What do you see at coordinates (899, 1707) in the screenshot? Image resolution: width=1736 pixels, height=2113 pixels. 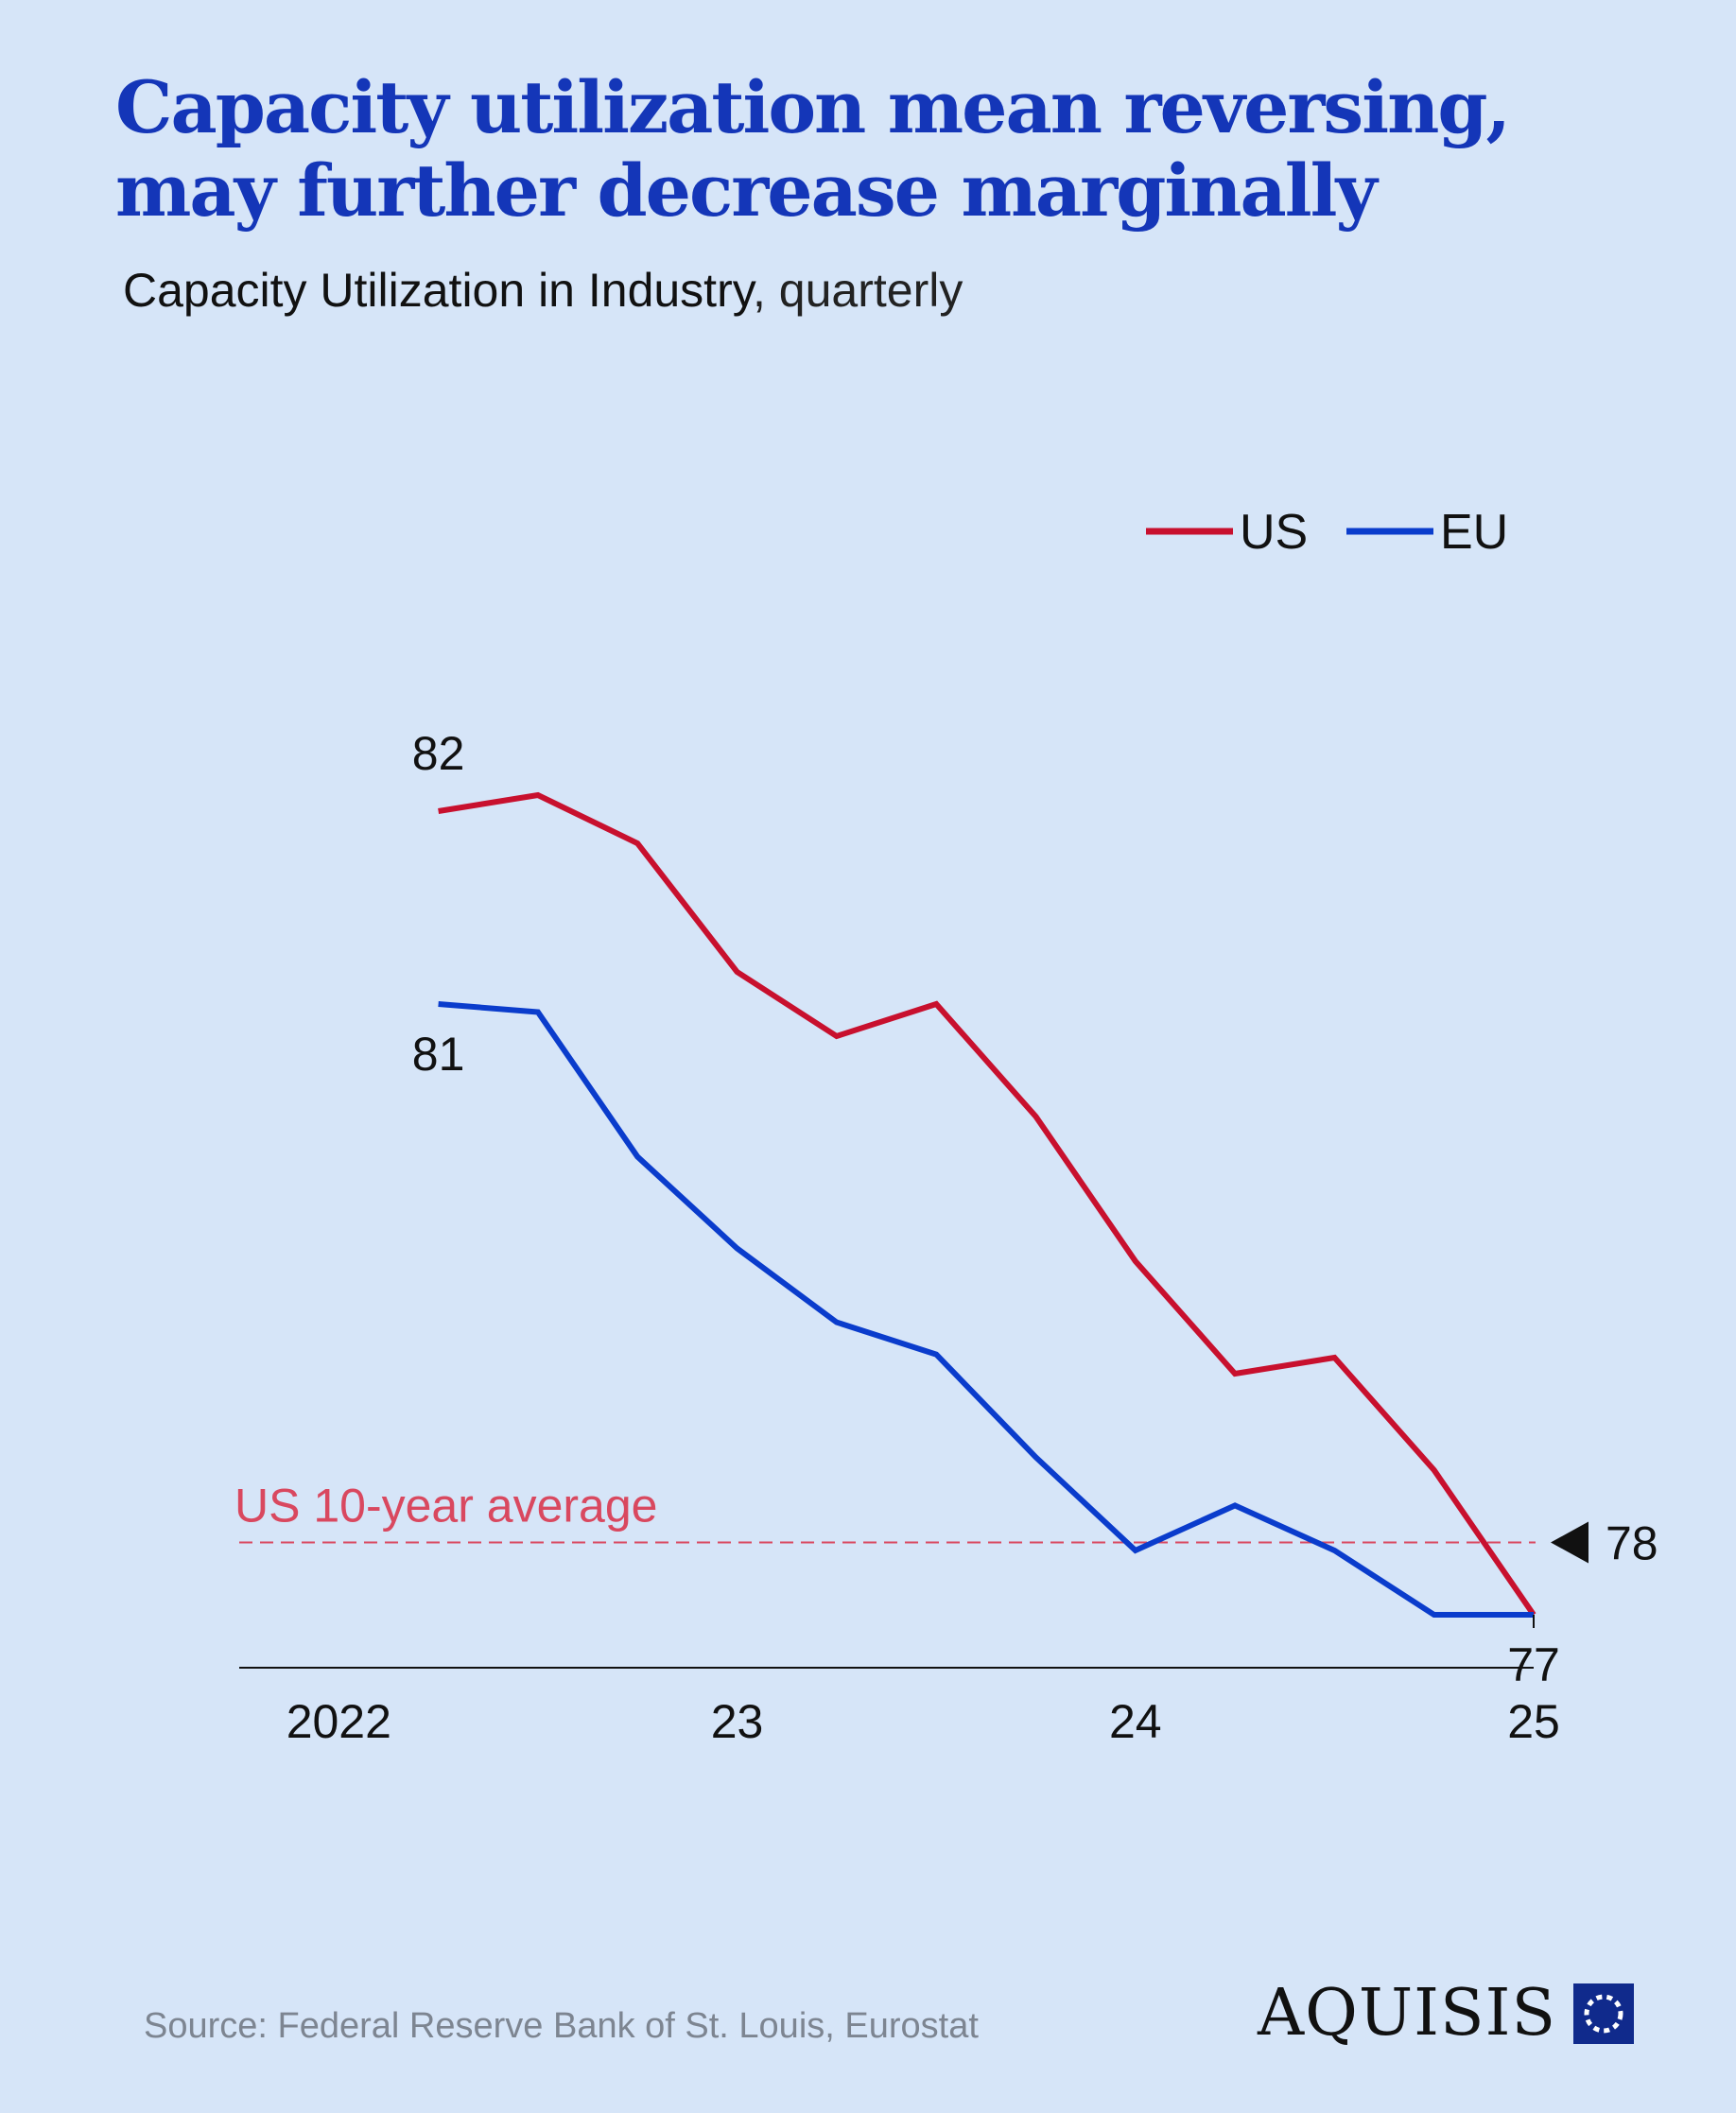 I see `axis: 2022 23 24 25` at bounding box center [899, 1707].